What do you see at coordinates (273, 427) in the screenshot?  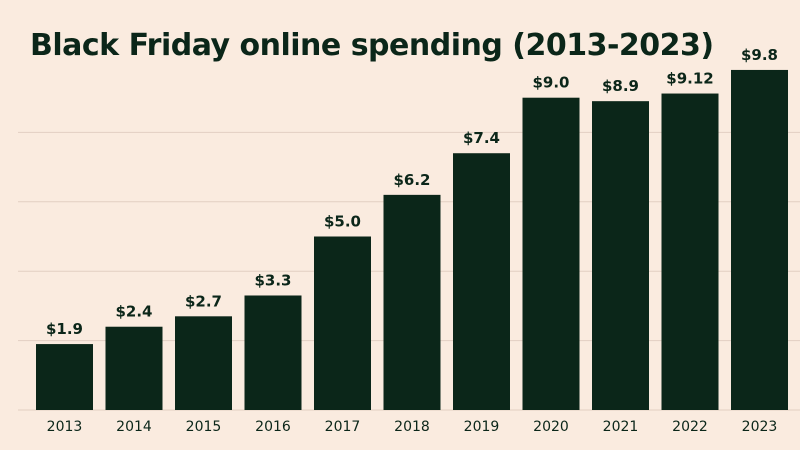 I see `x-tick-label-2016: 2016` at bounding box center [273, 427].